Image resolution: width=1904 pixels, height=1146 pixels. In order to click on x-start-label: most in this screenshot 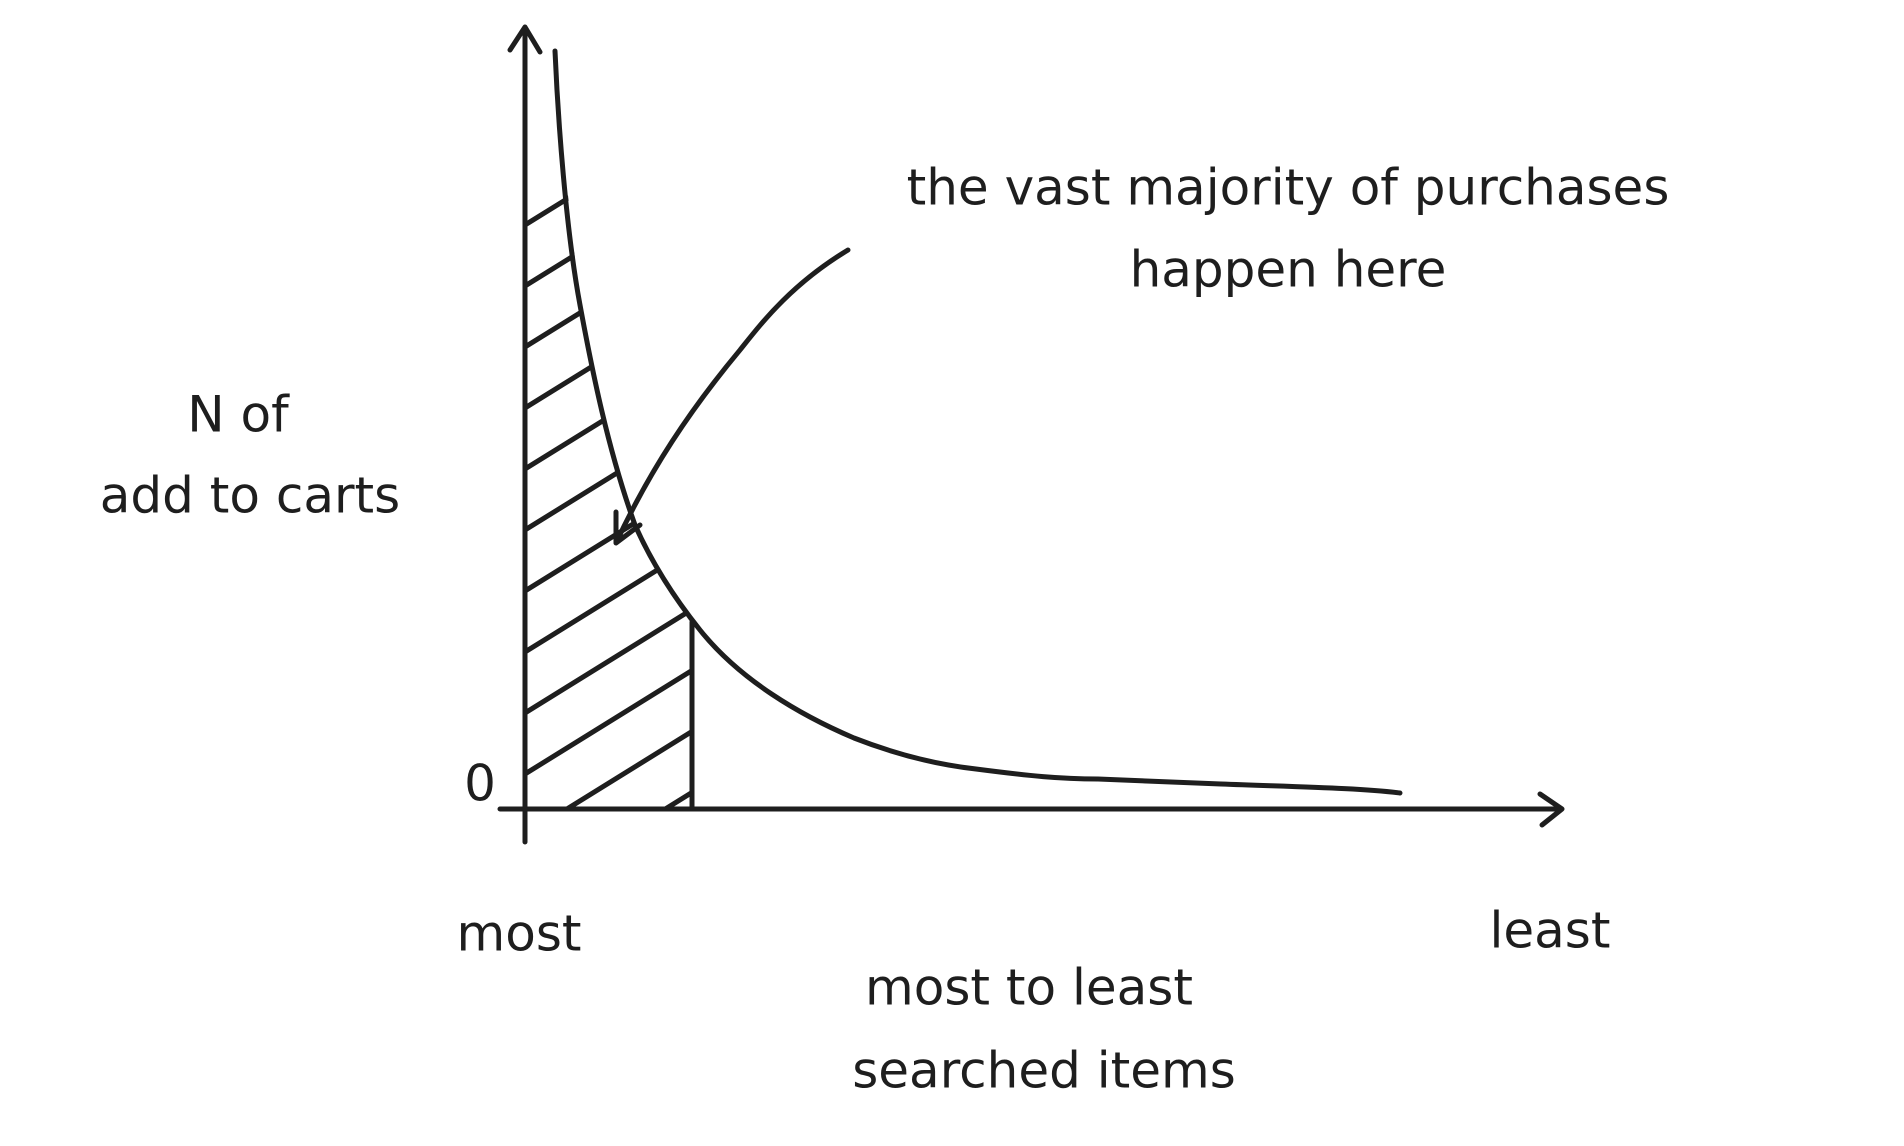, I will do `click(519, 934)`.